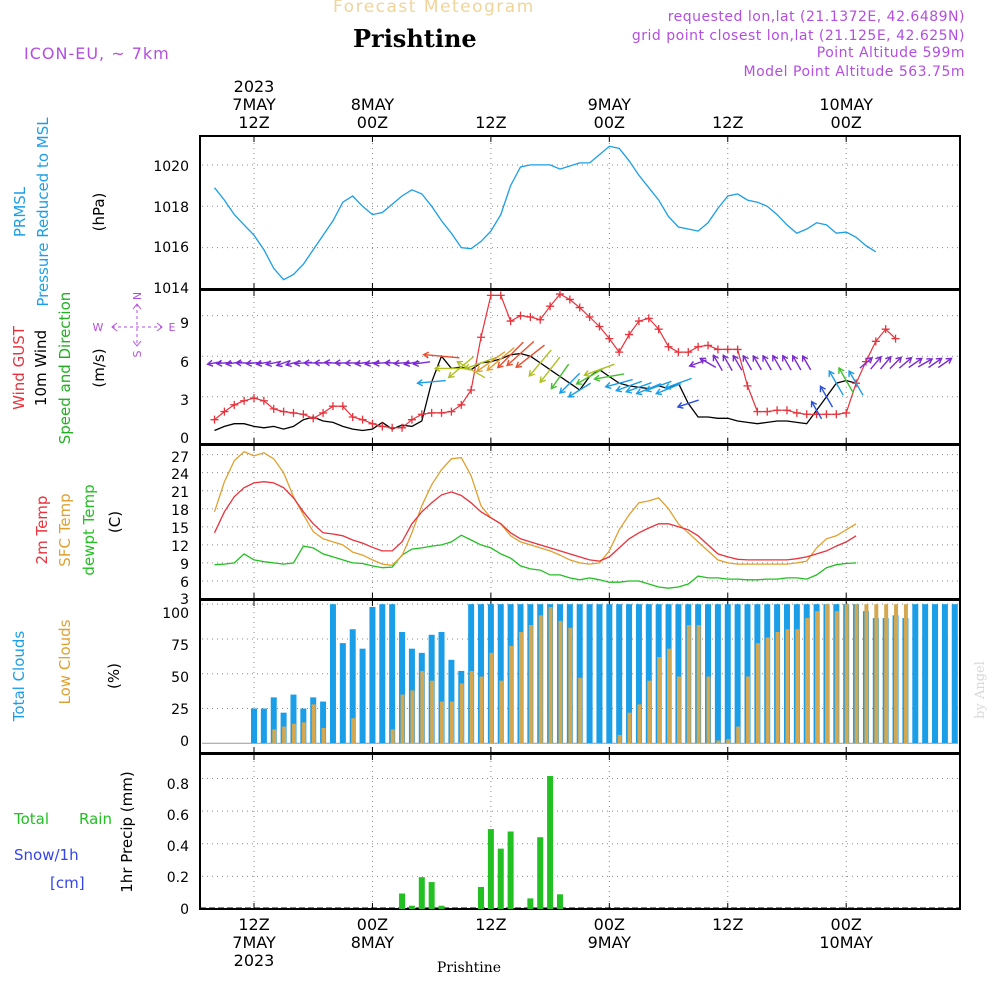 The image size is (1000, 1000). I want to click on bottom-axis-date-label: 8MAY, so click(373, 942).